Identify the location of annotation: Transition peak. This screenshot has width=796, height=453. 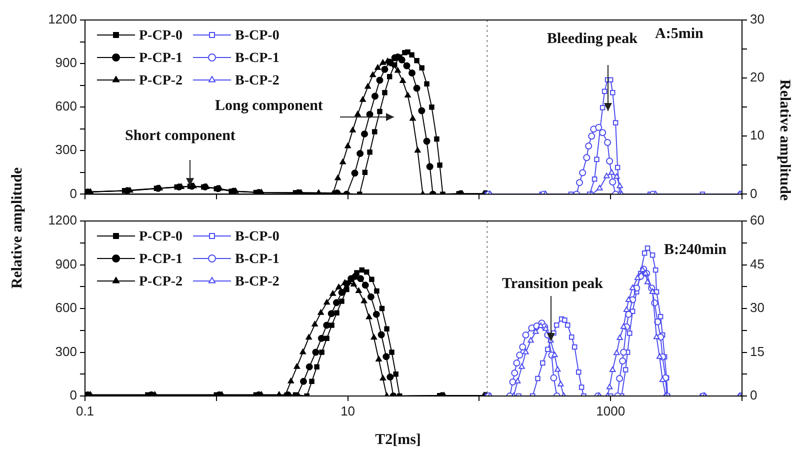
(552, 284).